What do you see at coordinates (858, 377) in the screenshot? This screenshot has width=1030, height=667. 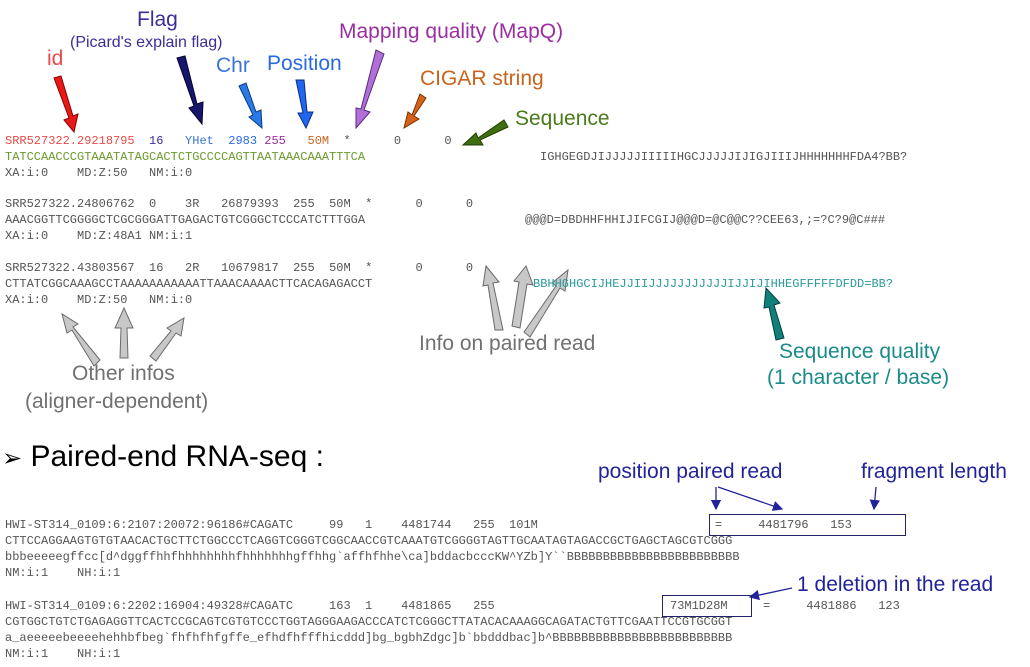 I see `seq-quality-sublabel: (1 character / base)` at bounding box center [858, 377].